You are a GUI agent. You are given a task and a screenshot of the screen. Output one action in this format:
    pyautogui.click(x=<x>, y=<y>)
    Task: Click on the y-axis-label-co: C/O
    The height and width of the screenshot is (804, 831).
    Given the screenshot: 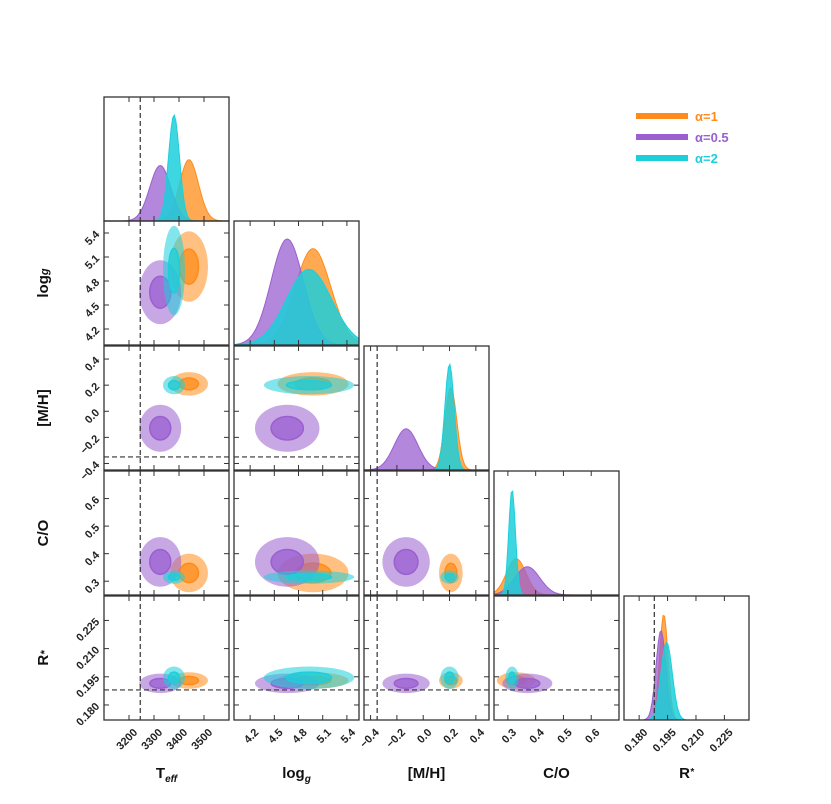 What is the action you would take?
    pyautogui.click(x=43, y=532)
    